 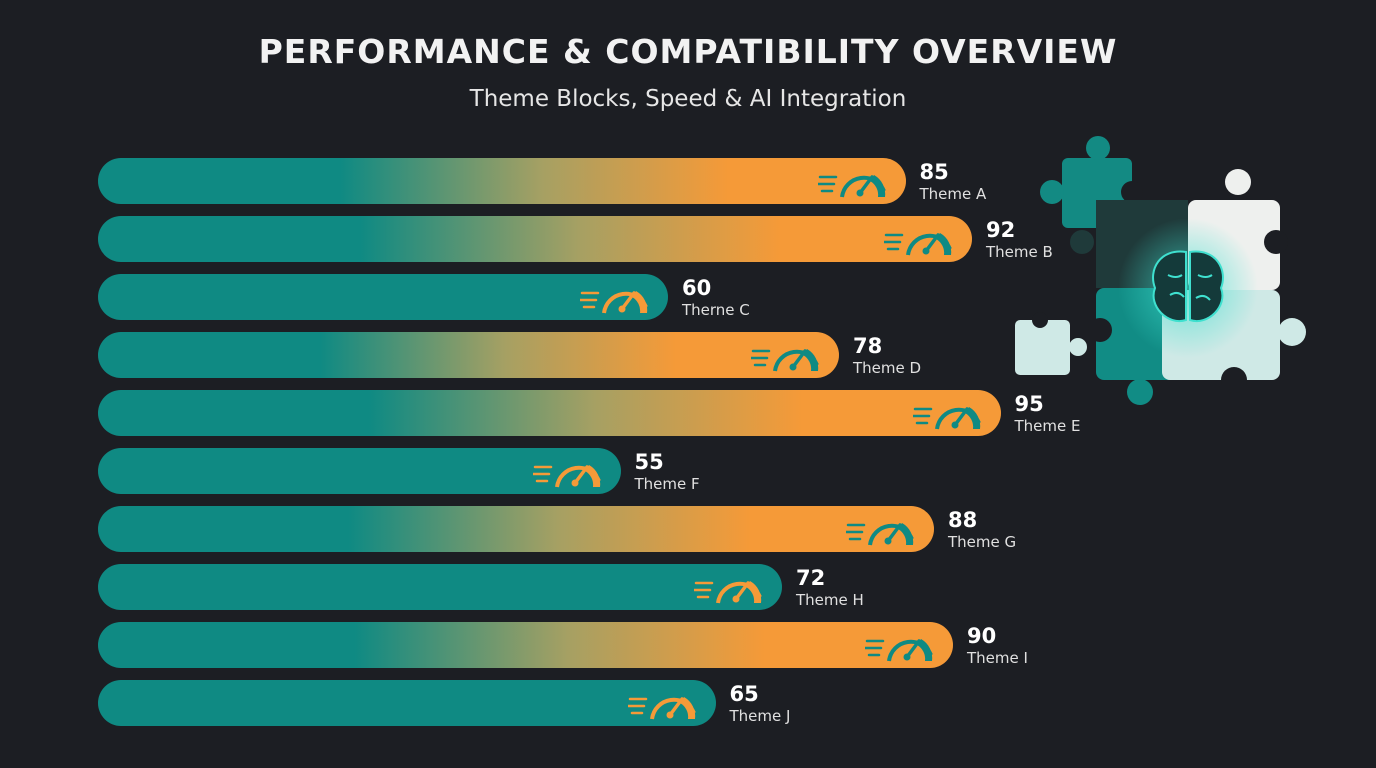 What do you see at coordinates (1160, 270) in the screenshot?
I see `puzzle-brain-icon` at bounding box center [1160, 270].